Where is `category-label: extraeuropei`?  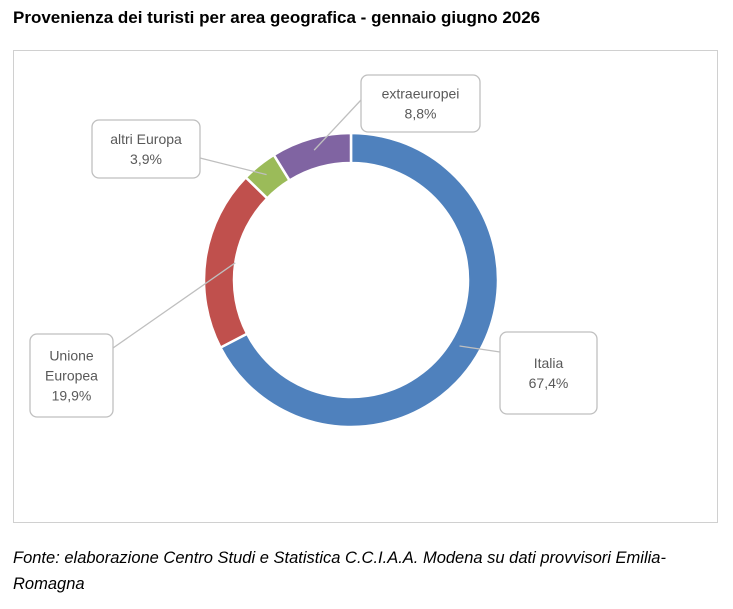 category-label: extraeuropei is located at coordinates (421, 94).